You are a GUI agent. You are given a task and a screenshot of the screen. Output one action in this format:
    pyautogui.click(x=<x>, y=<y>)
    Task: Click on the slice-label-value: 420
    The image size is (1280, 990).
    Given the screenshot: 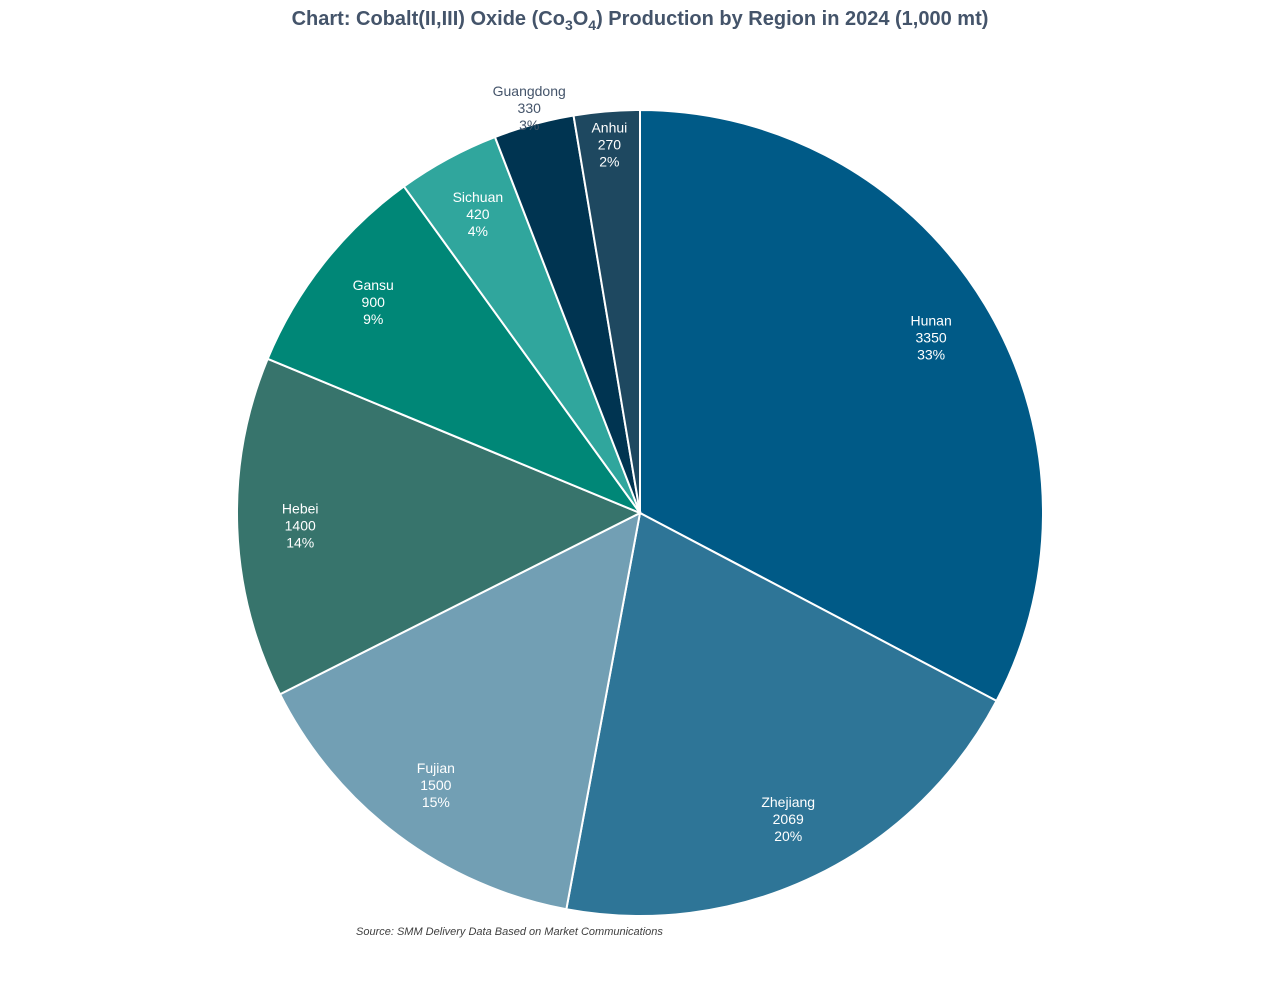 What is the action you would take?
    pyautogui.click(x=478, y=214)
    